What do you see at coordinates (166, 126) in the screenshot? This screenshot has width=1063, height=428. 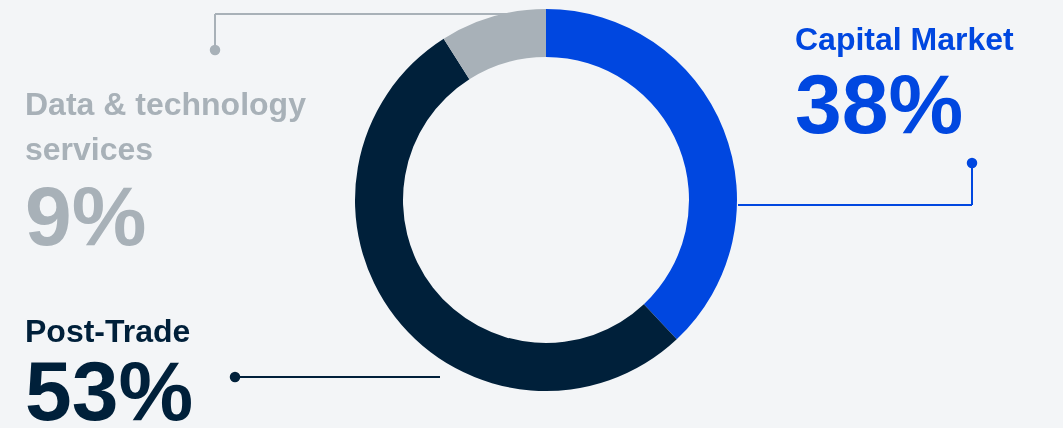 I see `legend-label: Data & technology services` at bounding box center [166, 126].